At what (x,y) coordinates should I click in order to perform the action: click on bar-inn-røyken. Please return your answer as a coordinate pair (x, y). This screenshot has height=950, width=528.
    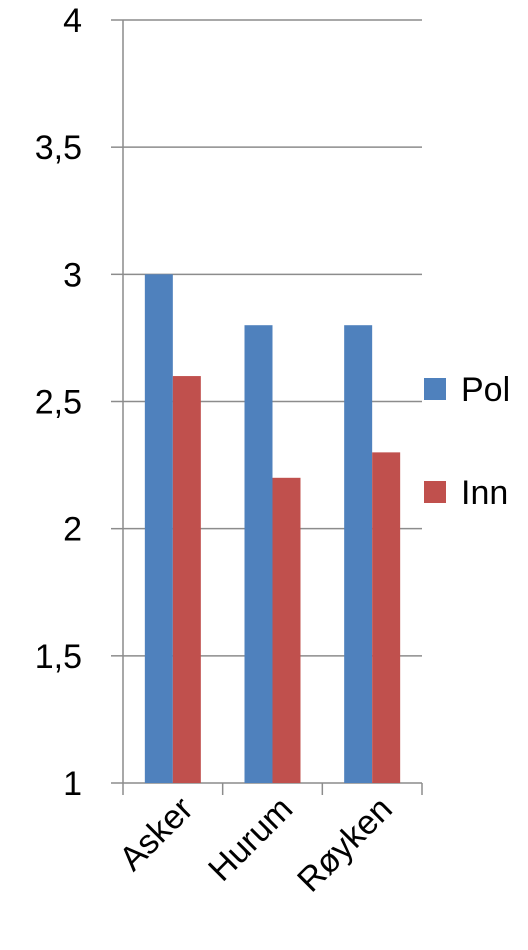
    Looking at the image, I should click on (386, 617).